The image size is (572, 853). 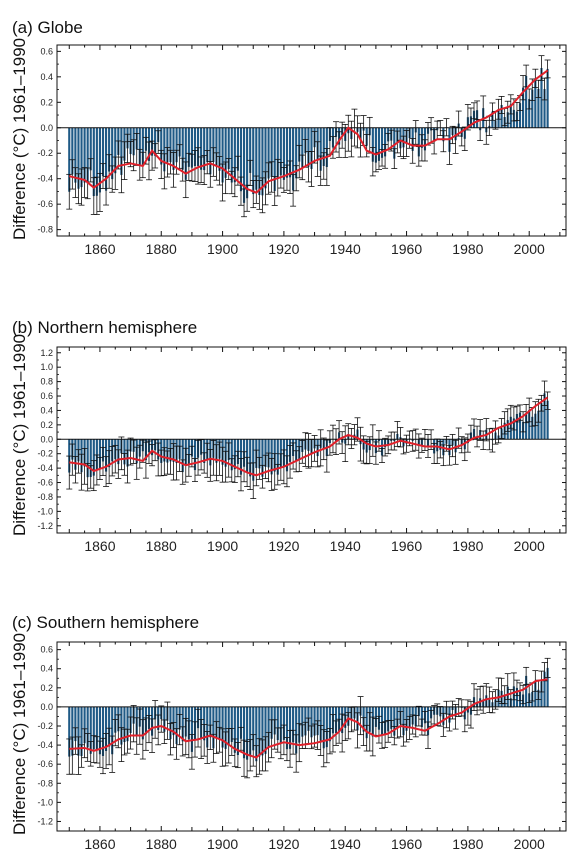 I want to click on bar-1909, so click(x=250, y=458).